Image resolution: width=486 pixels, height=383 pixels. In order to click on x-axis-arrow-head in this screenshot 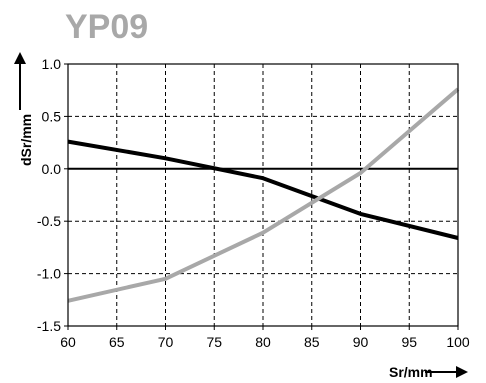, I will do `click(462, 372)`.